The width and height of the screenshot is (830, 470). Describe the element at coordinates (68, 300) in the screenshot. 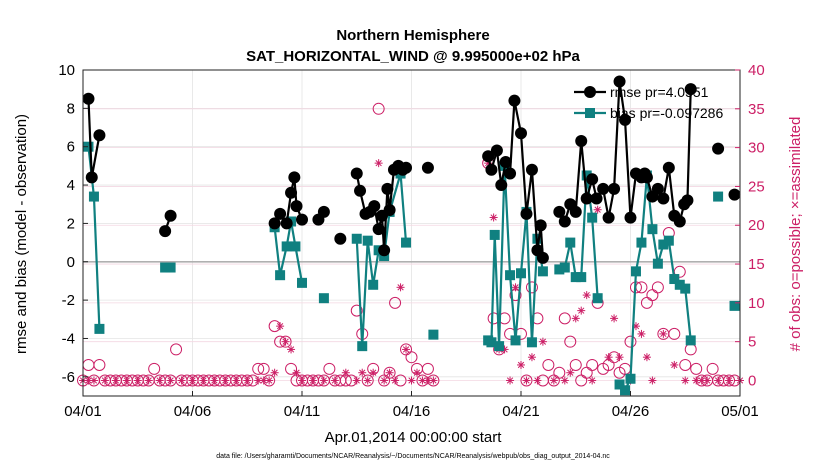

I see `left-y-tick-label: -2` at that location.